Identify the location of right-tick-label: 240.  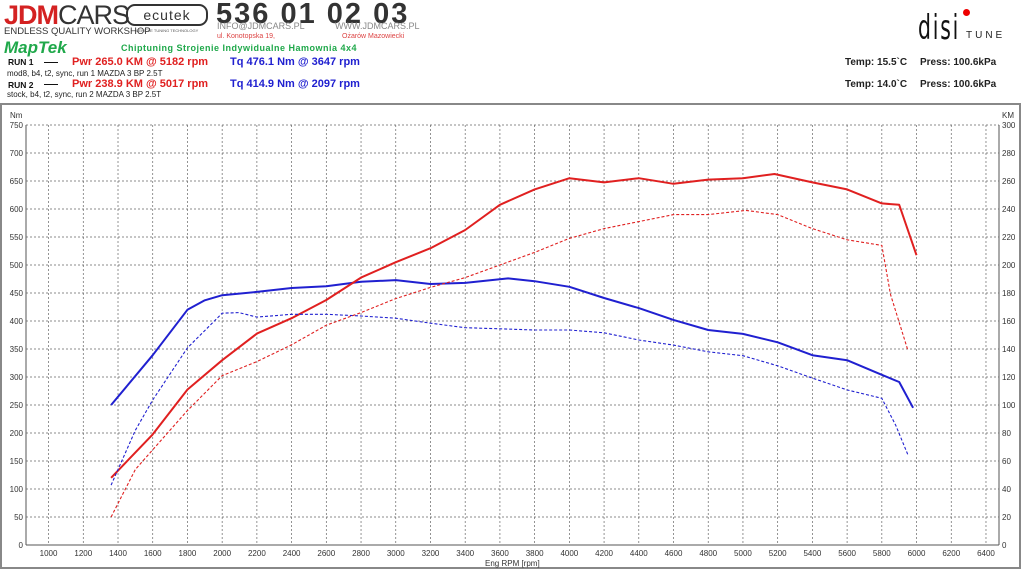
(1009, 209).